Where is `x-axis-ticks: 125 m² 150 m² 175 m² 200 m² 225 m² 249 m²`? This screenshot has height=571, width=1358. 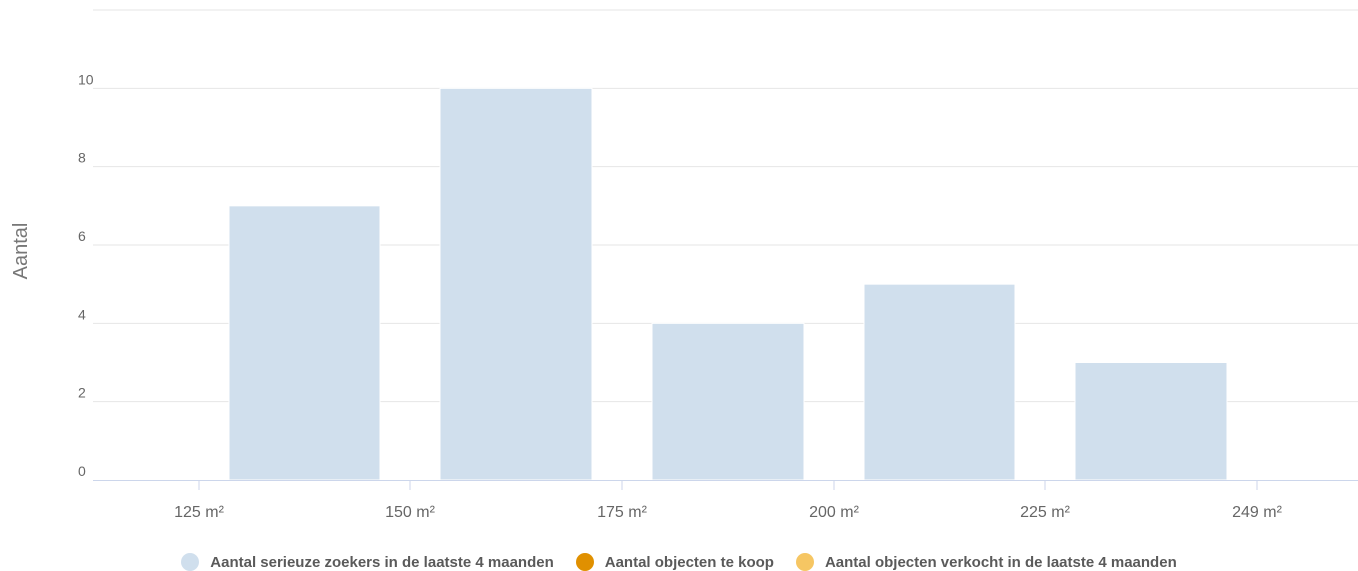
x-axis-ticks: 125 m² 150 m² 175 m² 200 m² 225 m² 249 m² is located at coordinates (728, 500).